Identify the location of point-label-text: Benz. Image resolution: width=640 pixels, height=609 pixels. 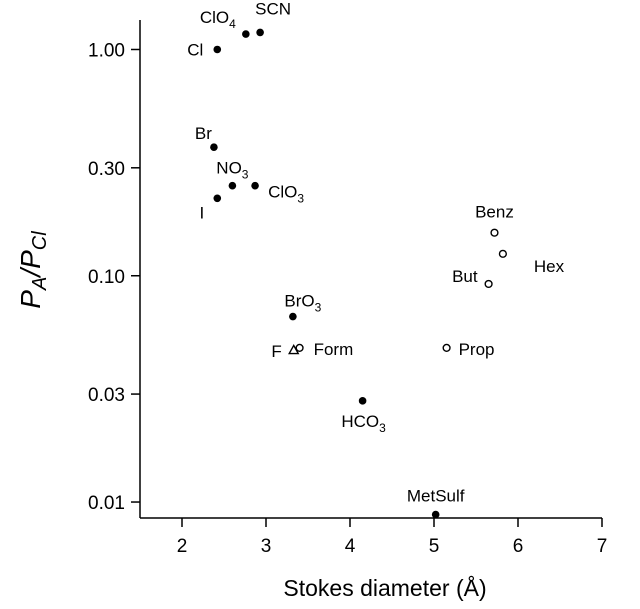
(494, 212).